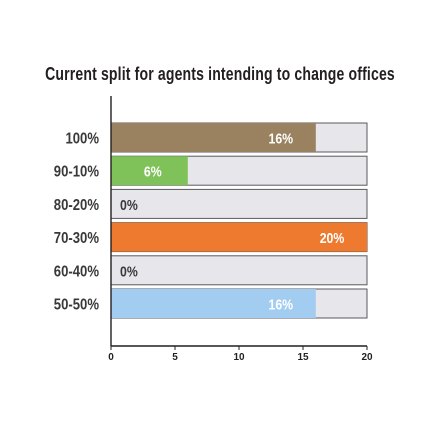 Image resolution: width=430 pixels, height=430 pixels. Describe the element at coordinates (76, 238) in the screenshot. I see `category-label: 70-30%` at that location.